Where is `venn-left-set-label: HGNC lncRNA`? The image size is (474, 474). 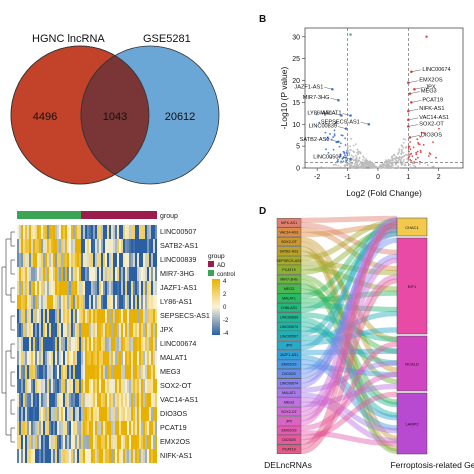
venn-left-set-label: HGNC lncRNA is located at coordinates (68, 39).